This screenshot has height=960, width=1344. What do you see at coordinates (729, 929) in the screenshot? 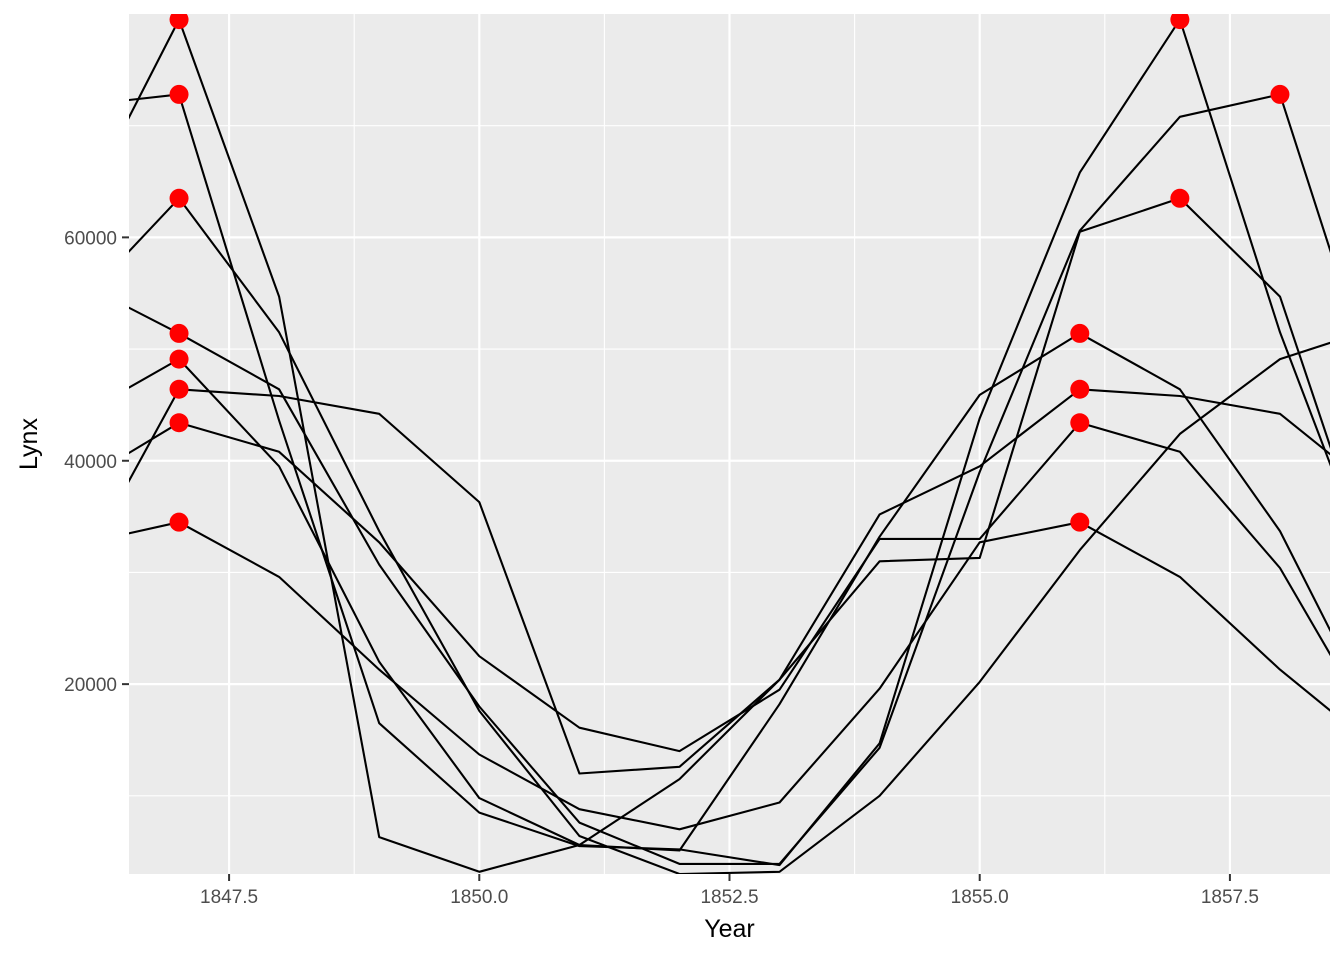
I see `x-axis-title: Year` at bounding box center [729, 929].